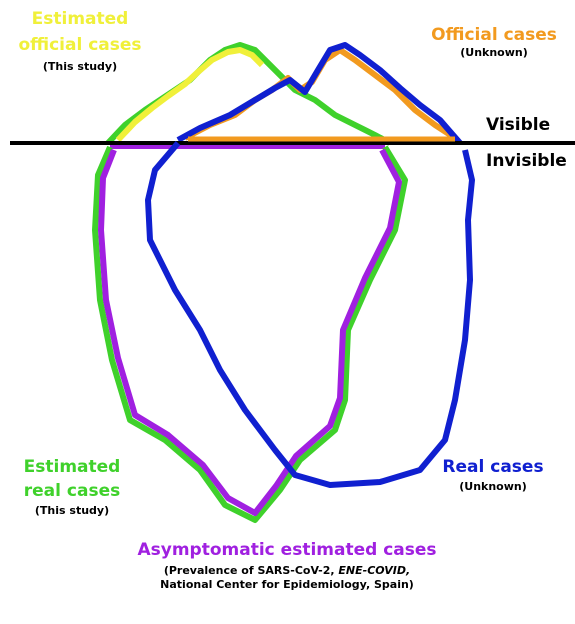 This screenshot has width=575, height=624. Describe the element at coordinates (319, 93) in the screenshot. I see `real-cases-tip` at that location.